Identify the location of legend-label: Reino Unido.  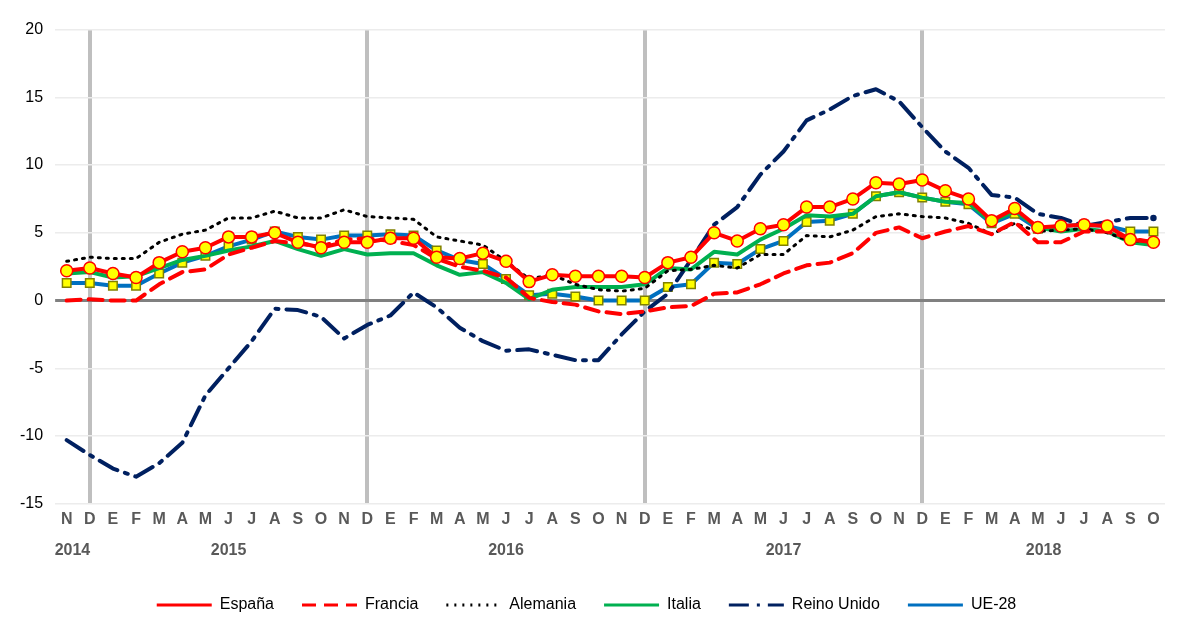
(836, 604).